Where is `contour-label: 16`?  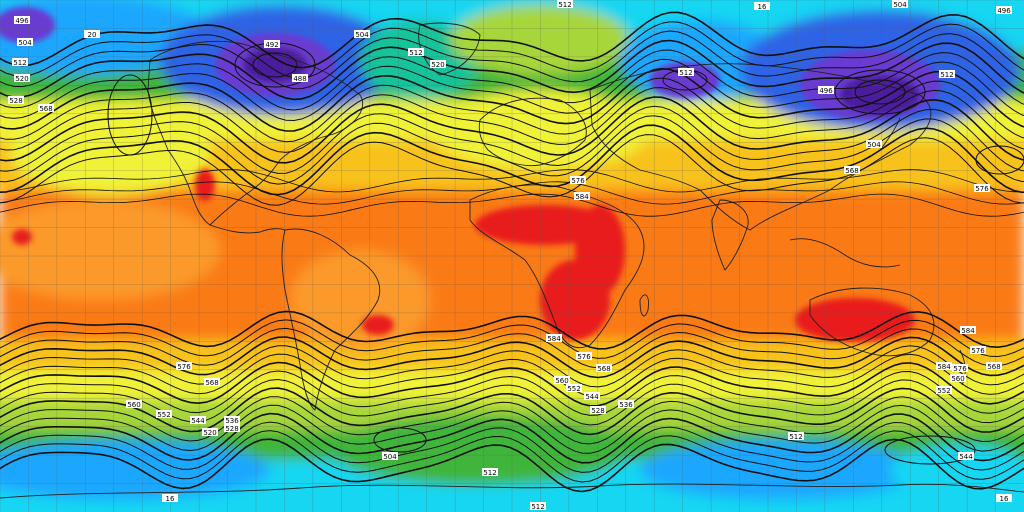
contour-label: 16 is located at coordinates (1004, 498).